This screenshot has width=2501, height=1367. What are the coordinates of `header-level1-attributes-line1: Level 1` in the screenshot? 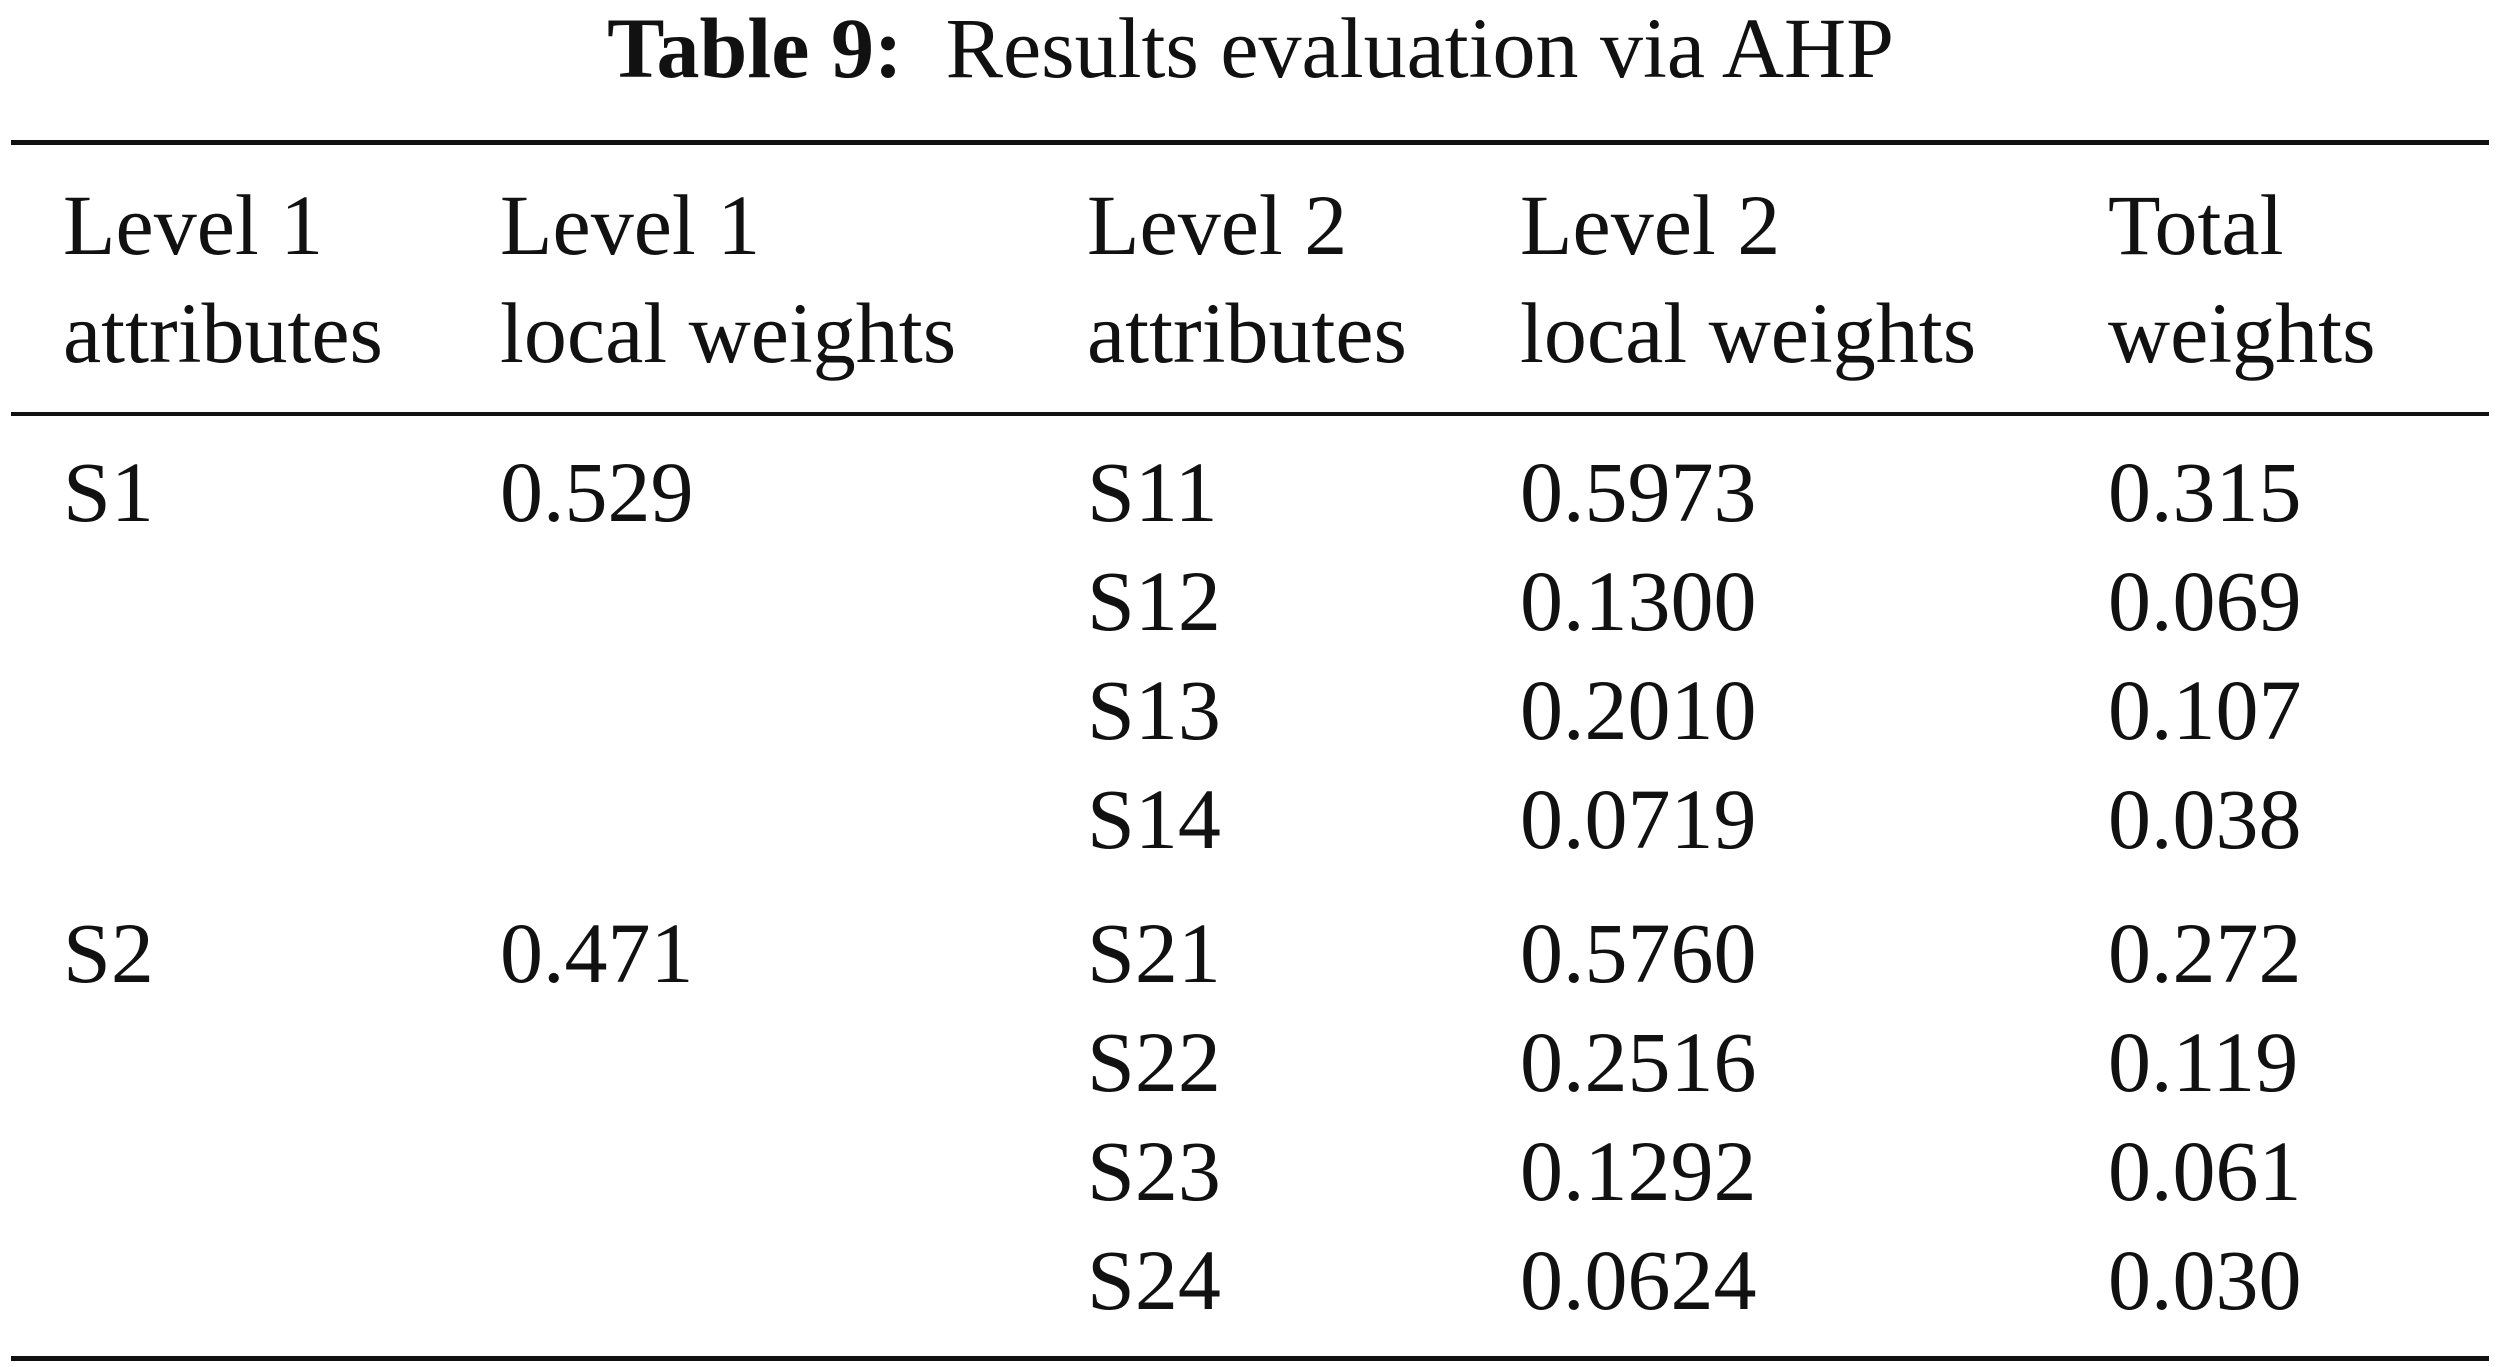 It's located at (193, 225).